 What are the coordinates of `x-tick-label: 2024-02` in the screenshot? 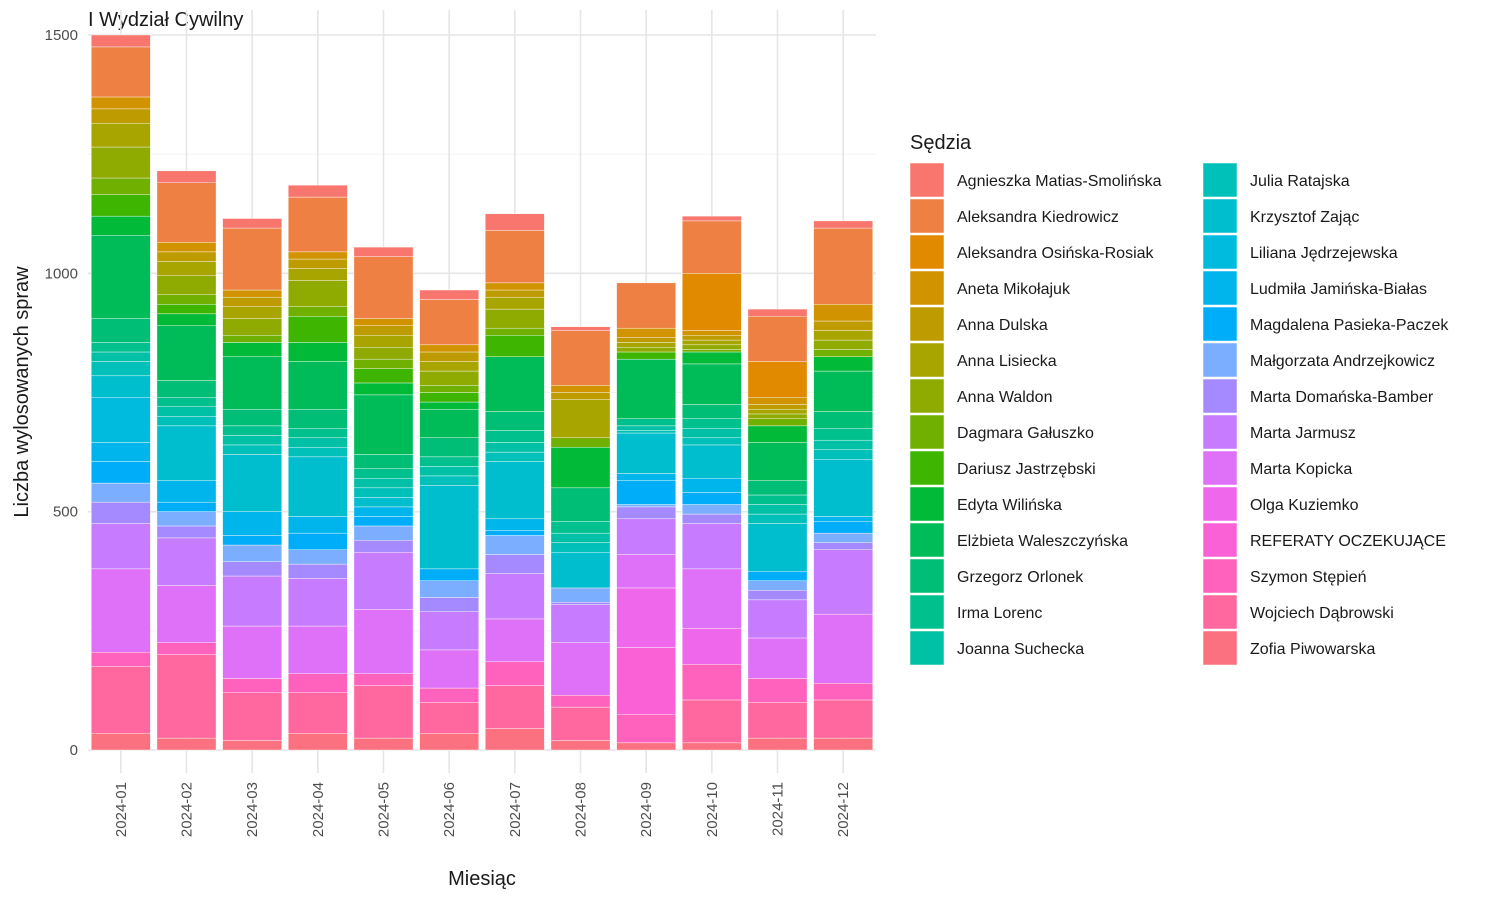 It's located at (187, 809).